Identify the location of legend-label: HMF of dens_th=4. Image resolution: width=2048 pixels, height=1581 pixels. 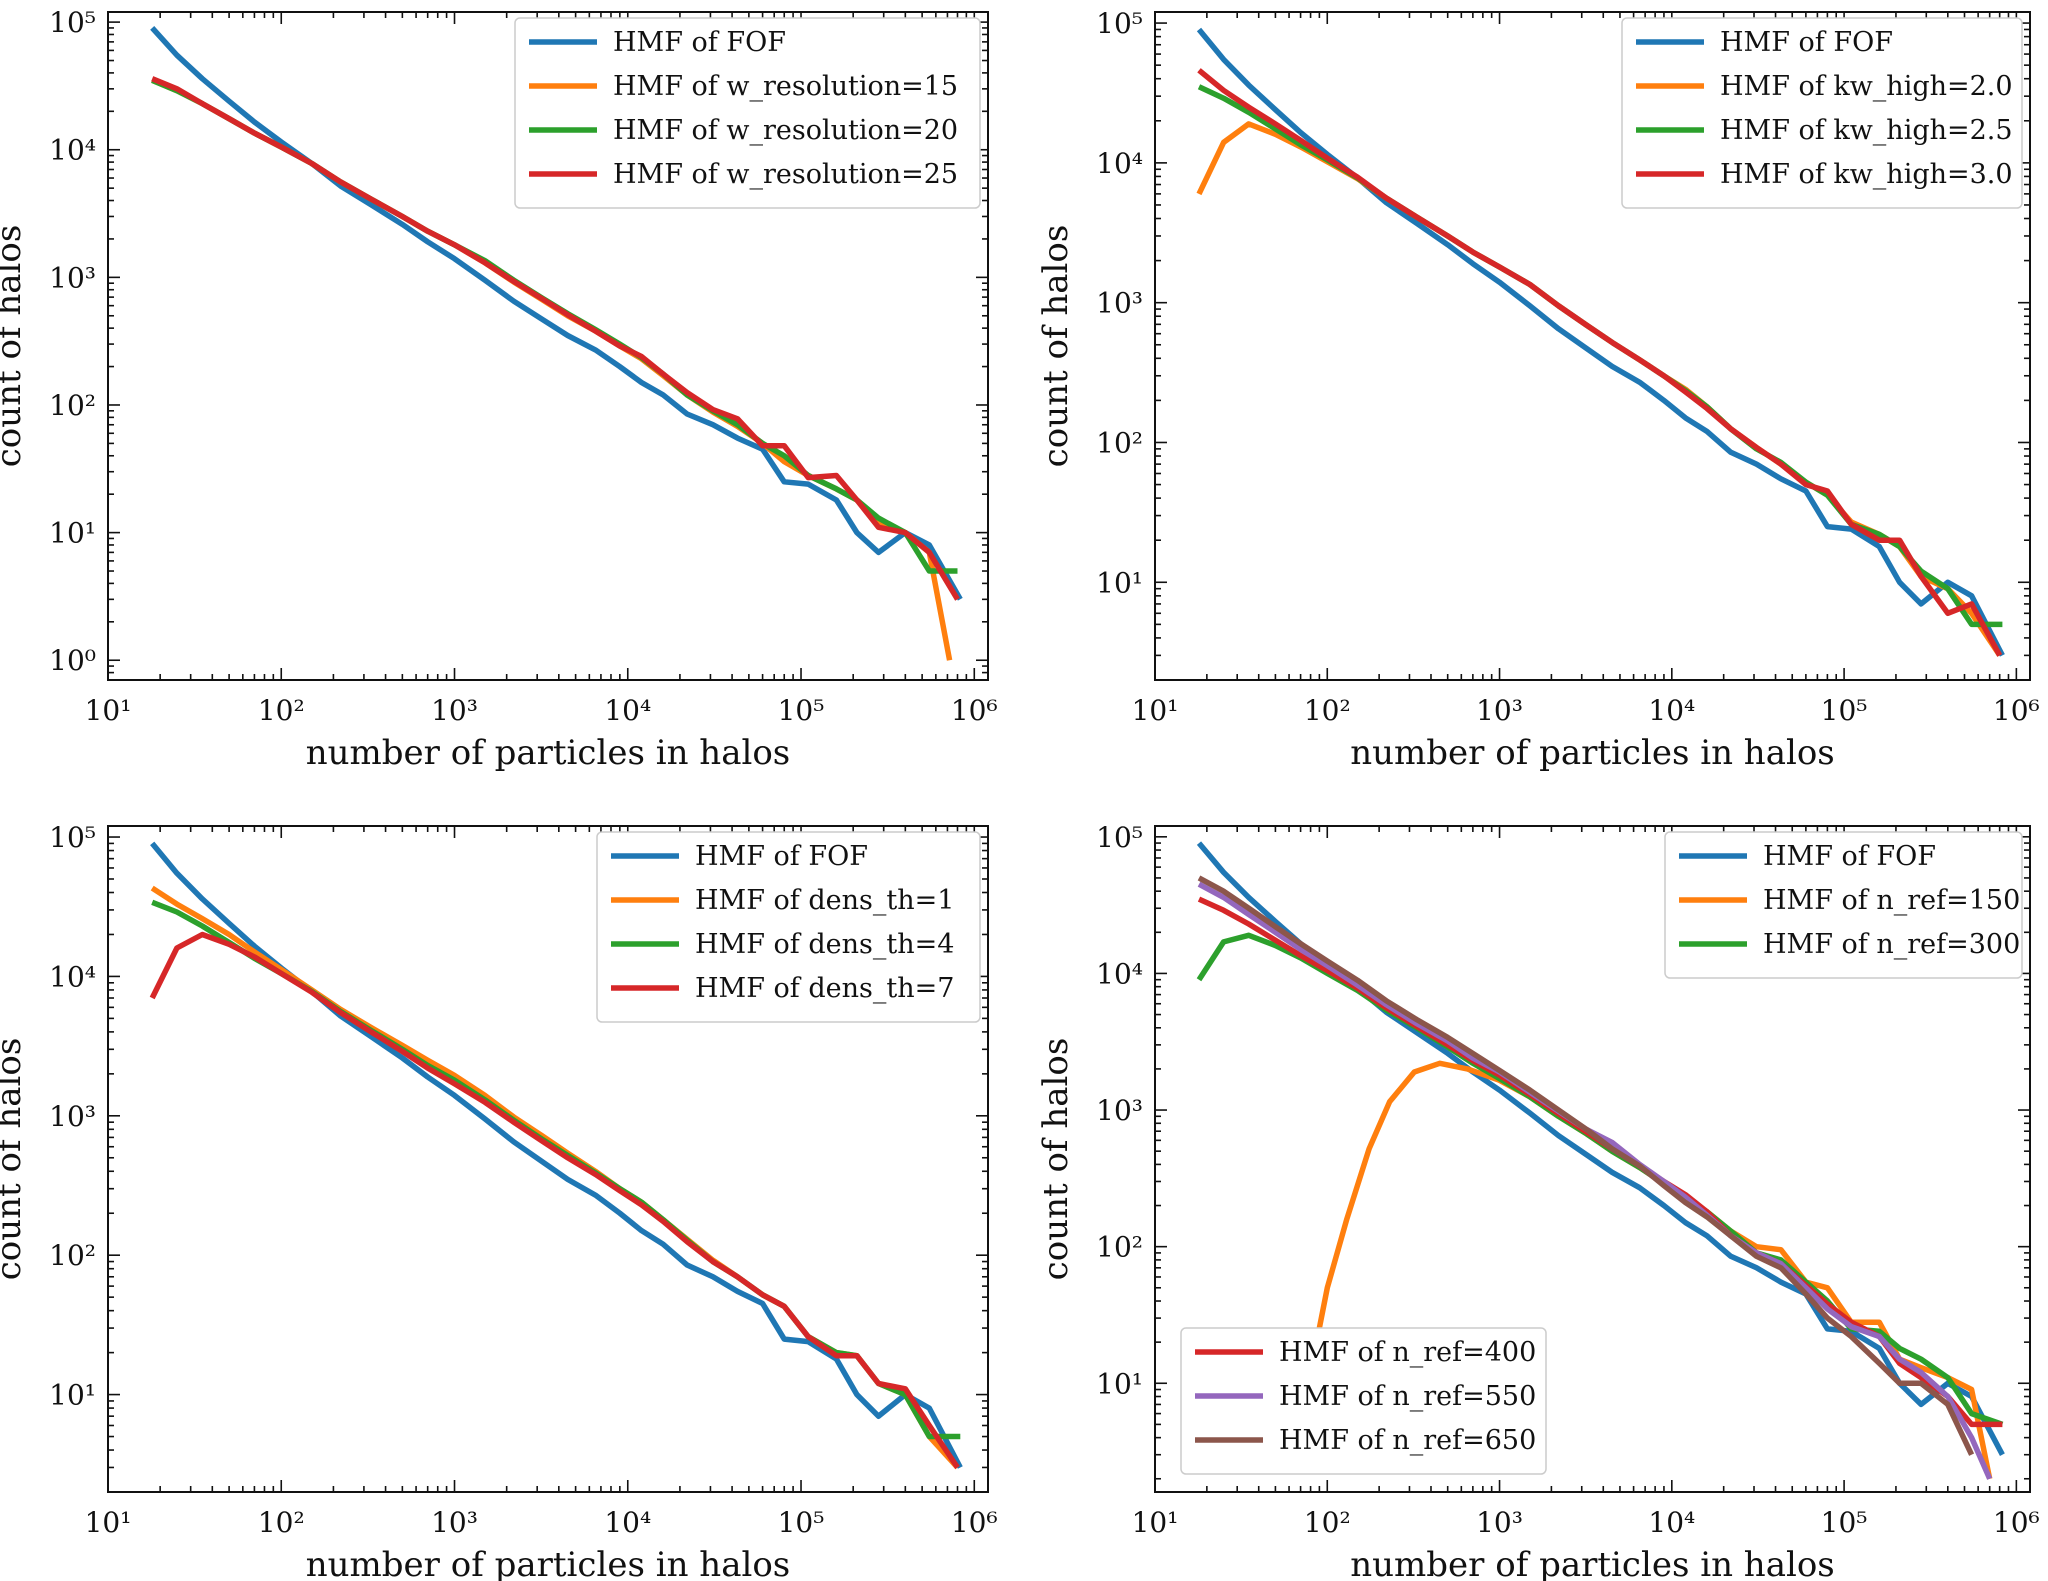
(824, 944).